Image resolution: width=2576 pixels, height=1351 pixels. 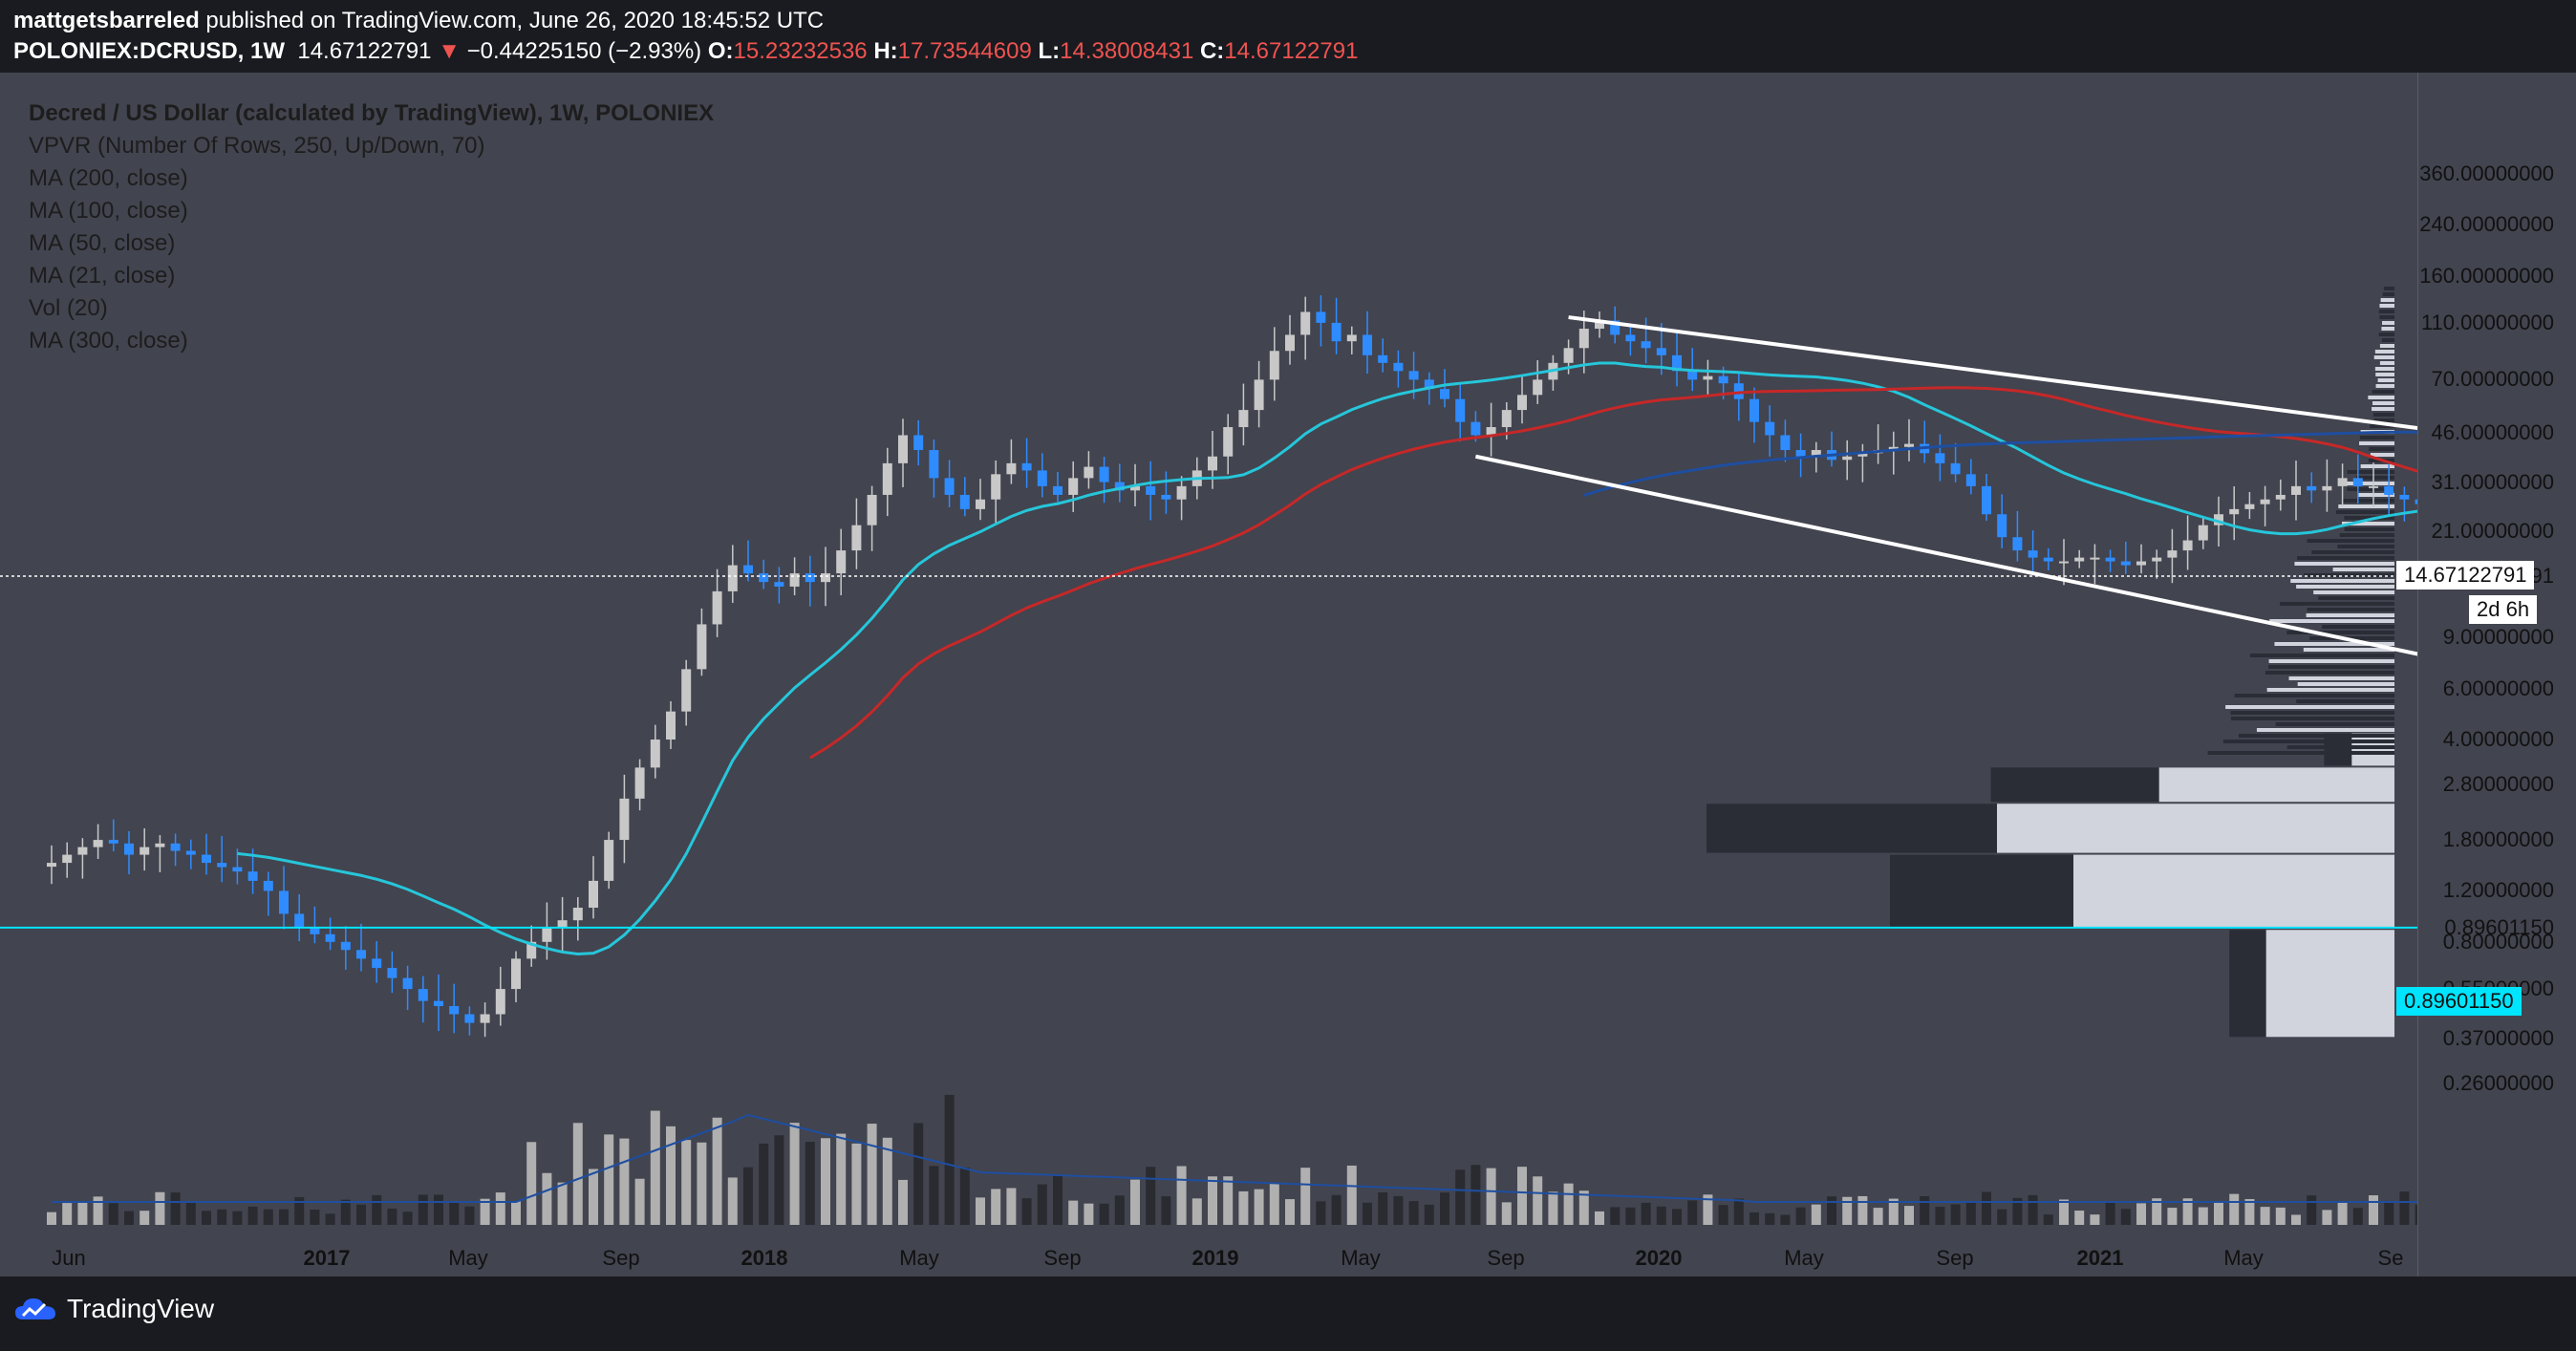 I want to click on ma100-line, so click(x=2000, y=463).